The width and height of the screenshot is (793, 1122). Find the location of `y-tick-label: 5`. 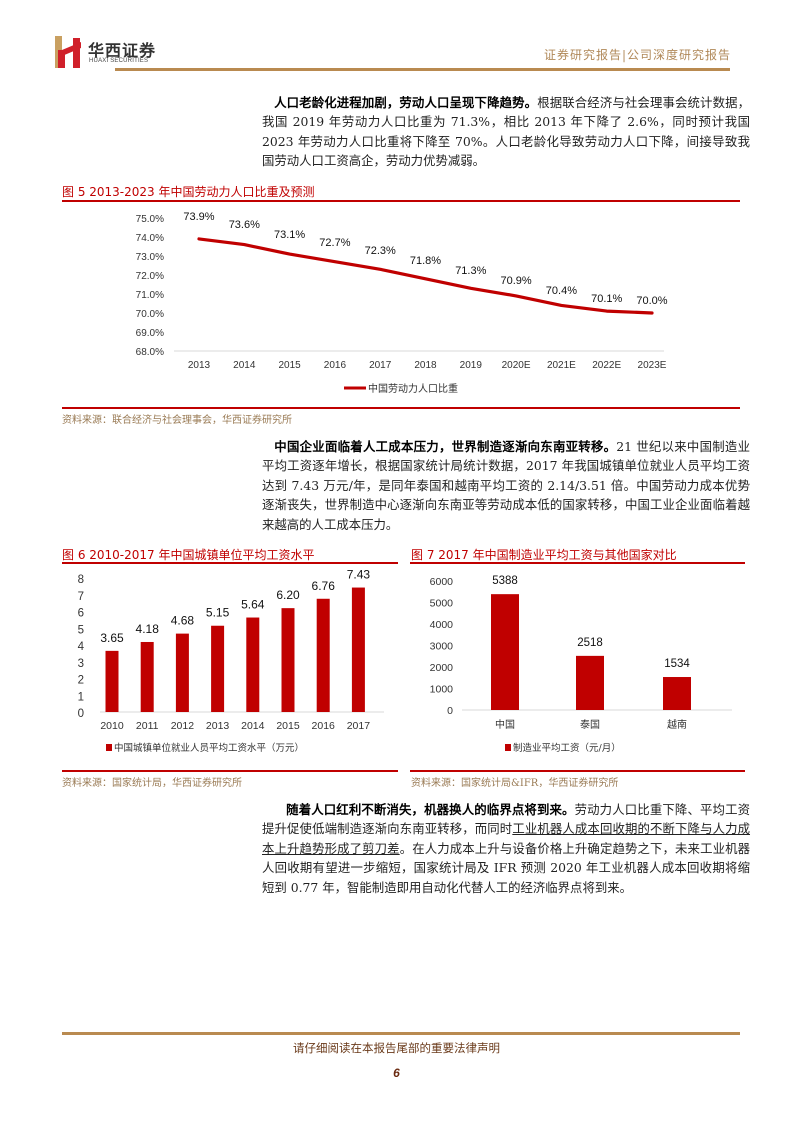

y-tick-label: 5 is located at coordinates (81, 630).